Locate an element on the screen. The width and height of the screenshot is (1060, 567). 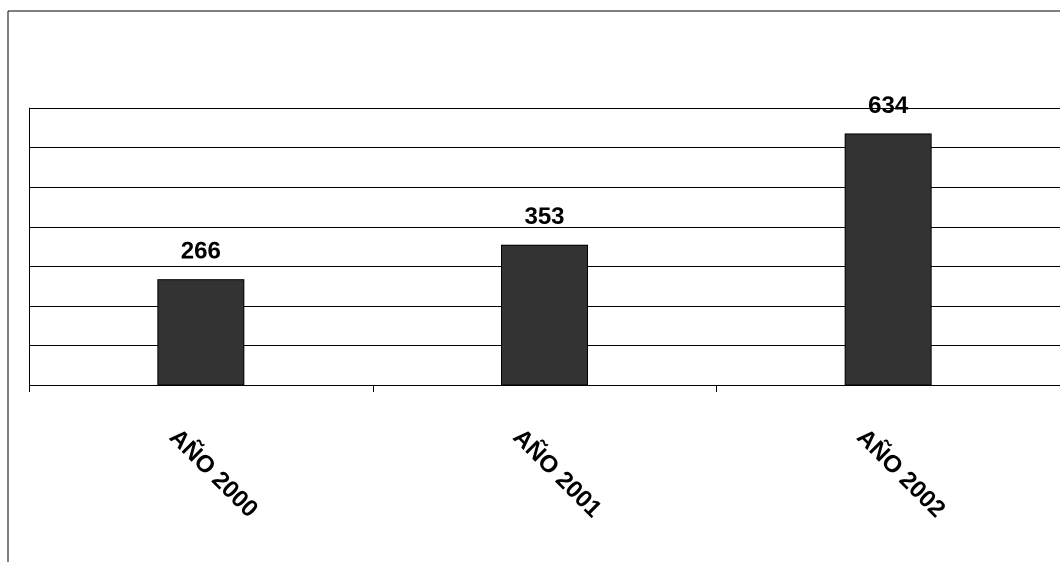
x-tick-label: AÑO 2001 is located at coordinates (558, 473).